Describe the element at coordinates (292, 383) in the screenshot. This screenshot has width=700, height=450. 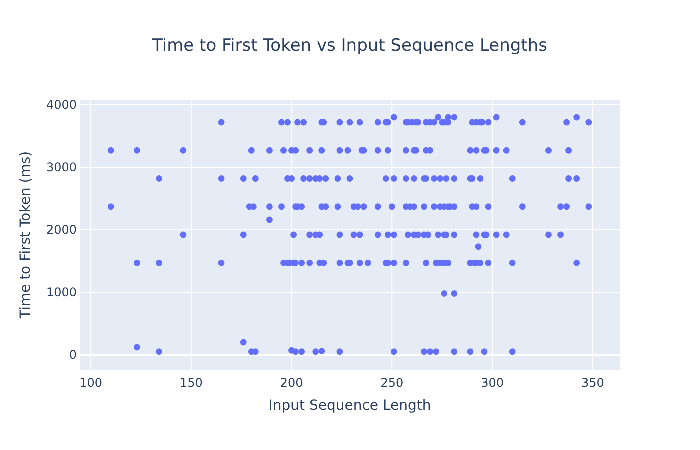
I see `x-tick-label: 200` at that location.